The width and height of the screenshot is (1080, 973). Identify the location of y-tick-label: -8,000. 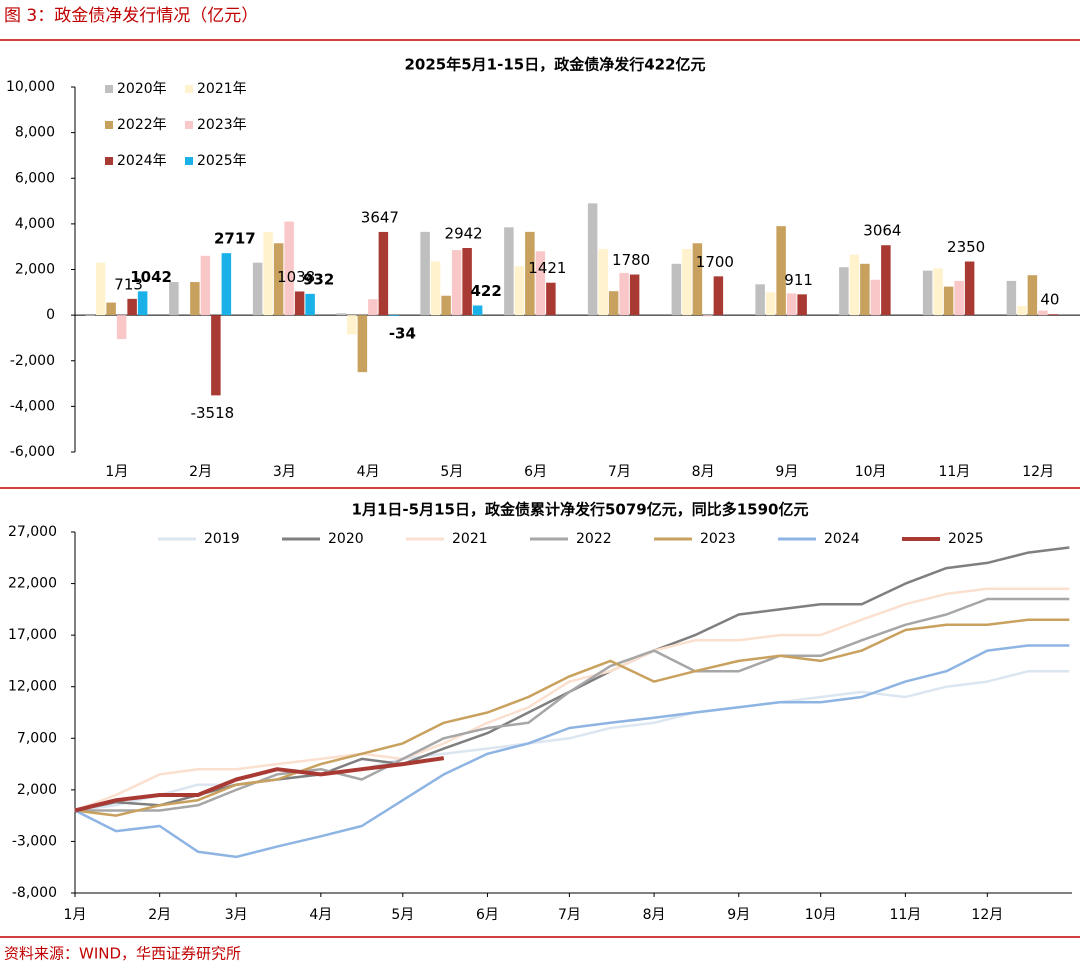
(34, 893).